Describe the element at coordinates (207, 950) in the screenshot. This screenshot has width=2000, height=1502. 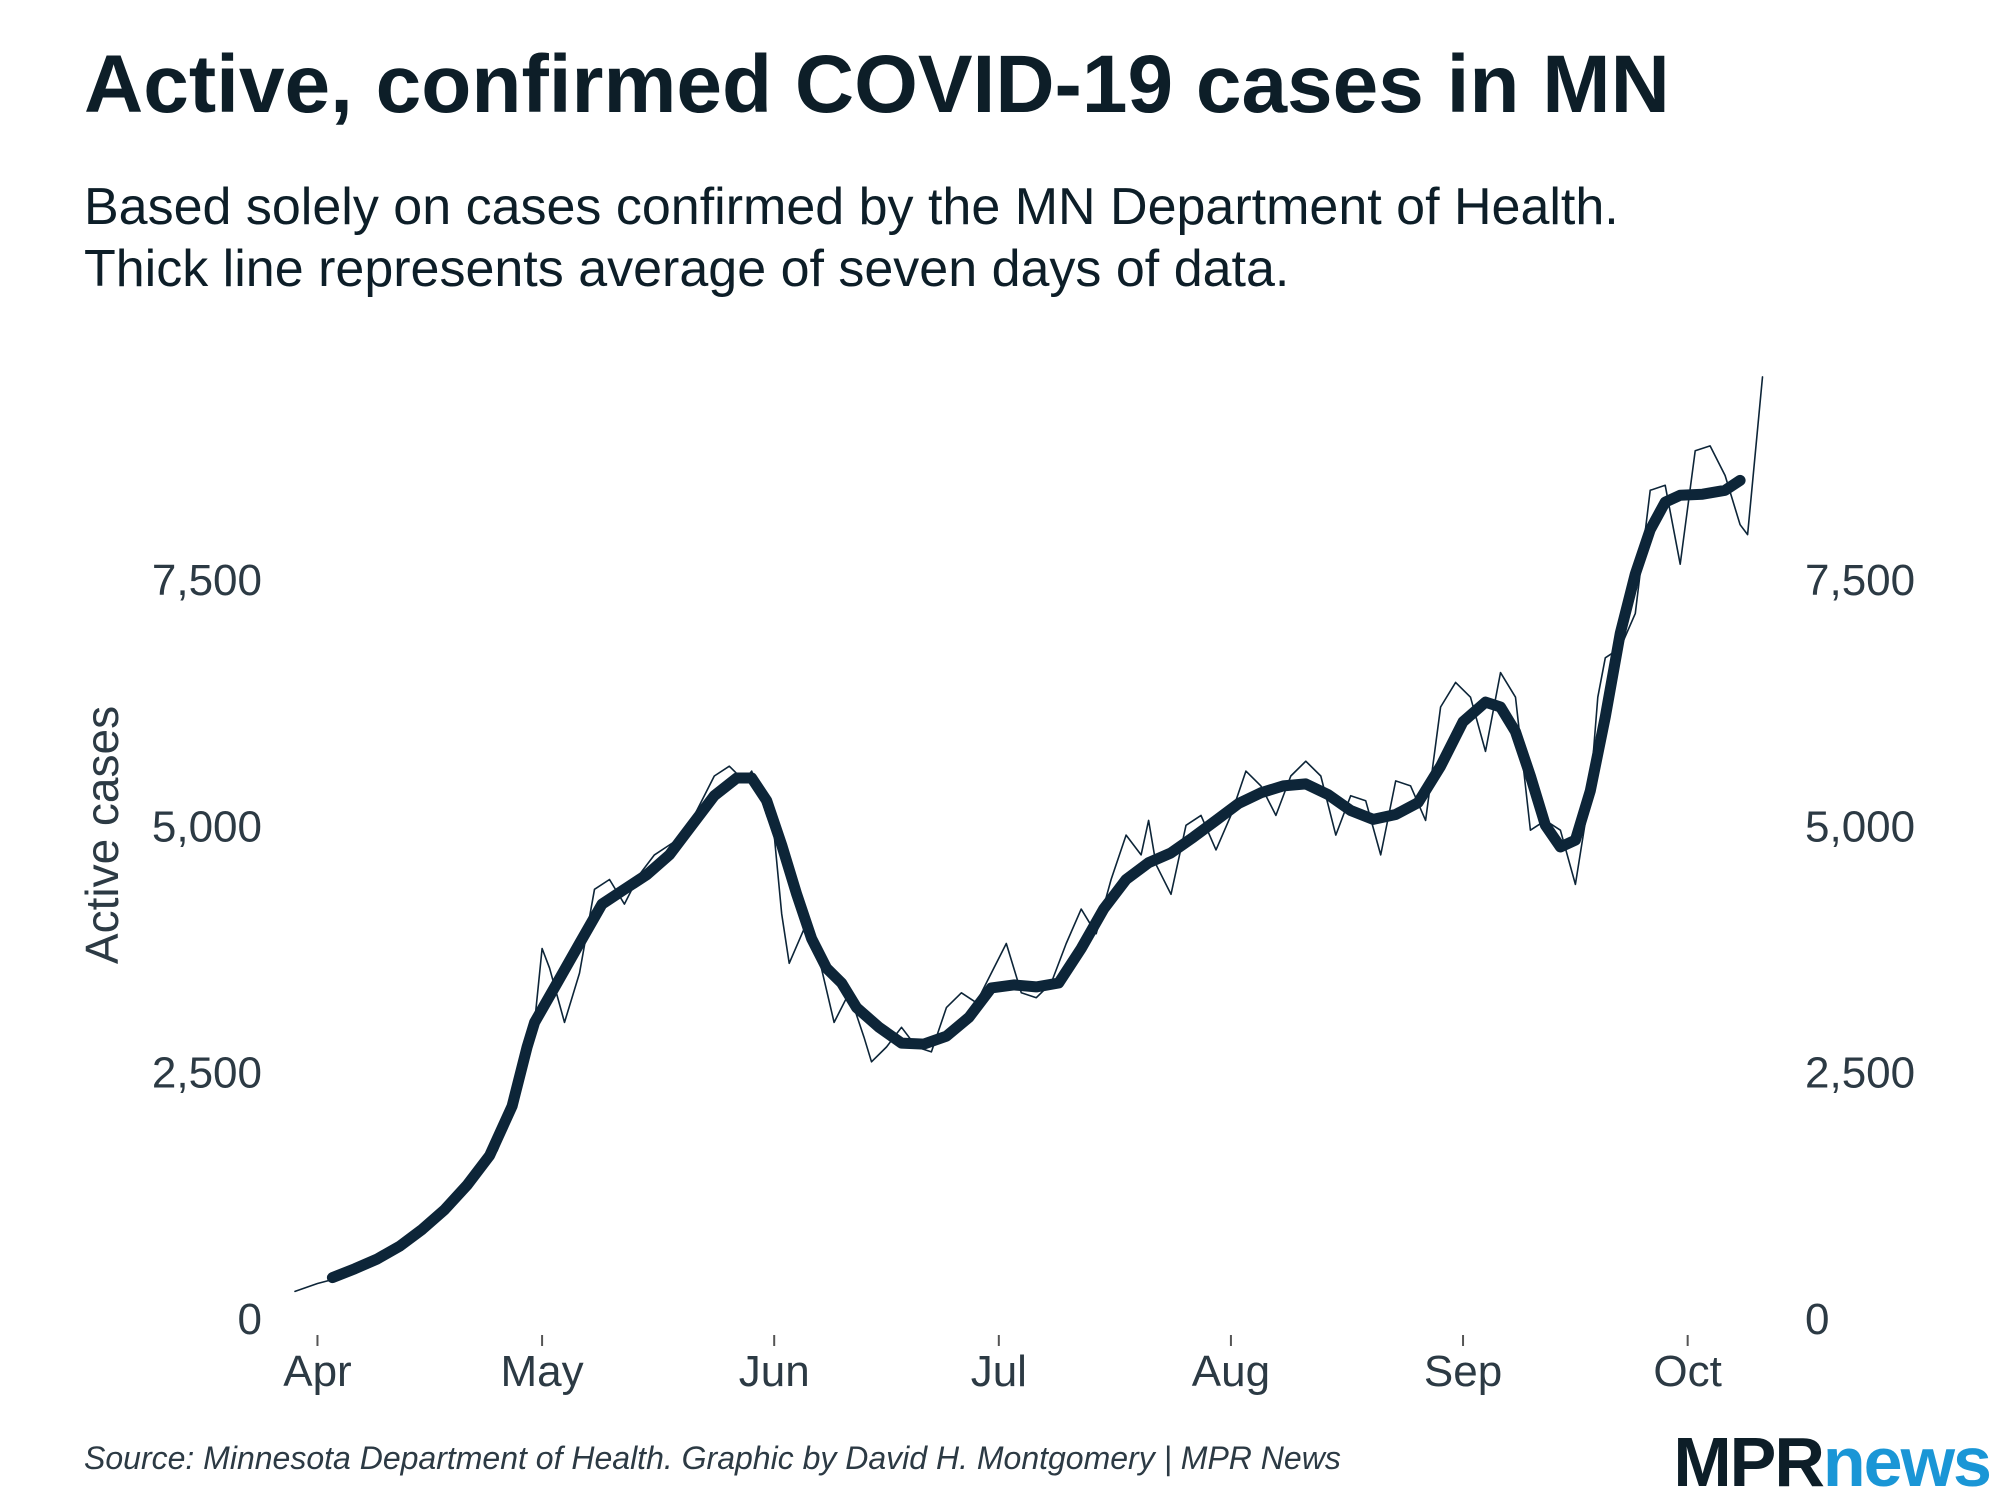
I see `y-axis-left: 0 2,500 5,000 7,500` at that location.